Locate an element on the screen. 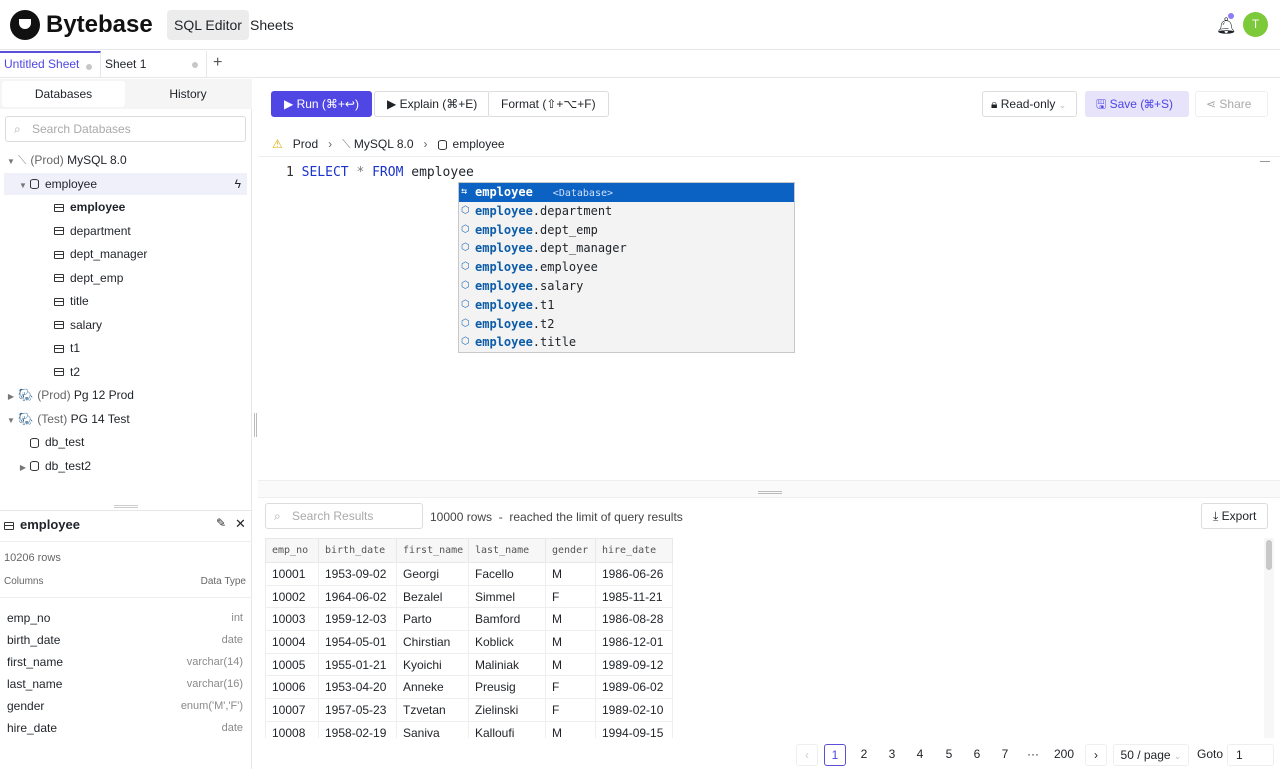 The width and height of the screenshot is (1280, 769). suggestion-item: ⬡ employee.dept_manager is located at coordinates (626, 248).